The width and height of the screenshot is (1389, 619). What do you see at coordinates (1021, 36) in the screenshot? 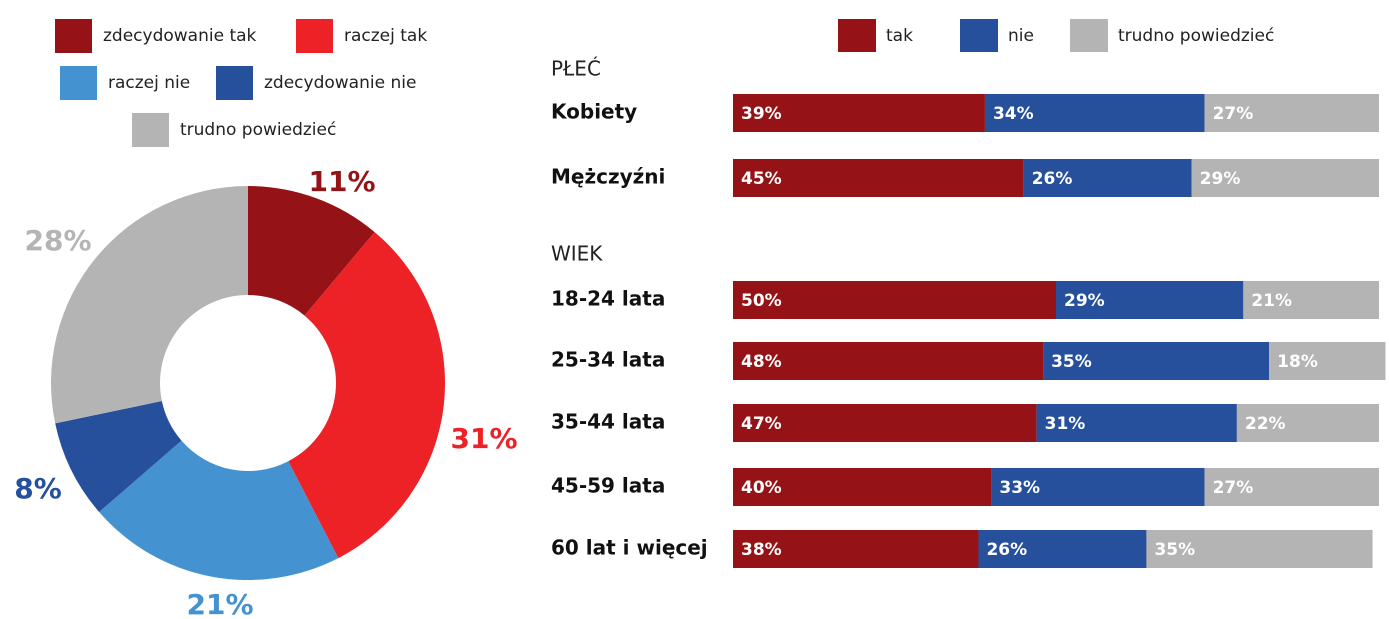
I see `legend-label: nie` at bounding box center [1021, 36].